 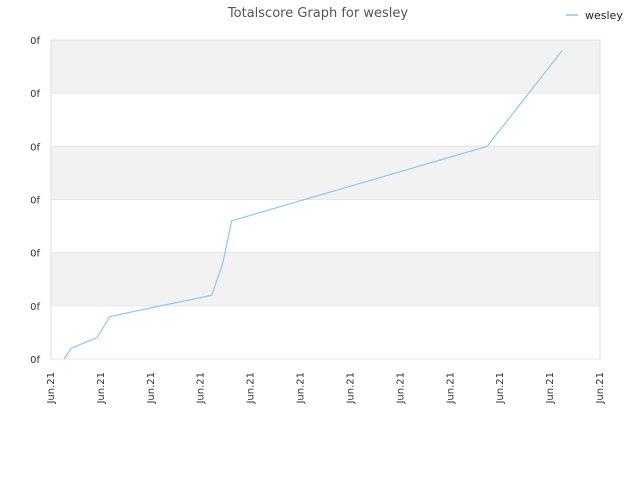 What do you see at coordinates (604, 15) in the screenshot?
I see `legend-label-wesley: wesley` at bounding box center [604, 15].